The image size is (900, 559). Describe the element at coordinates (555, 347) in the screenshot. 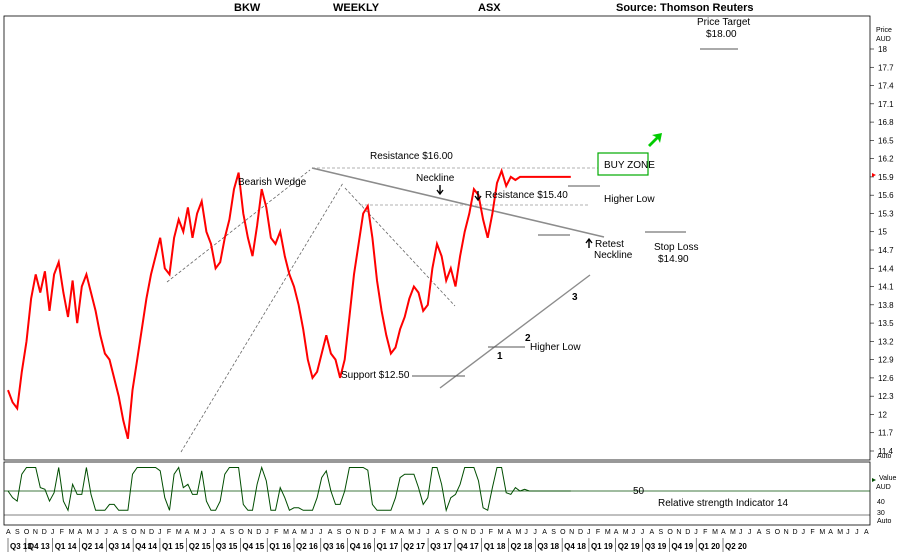

I see `higher-low-bottom-label: Higher Low` at that location.